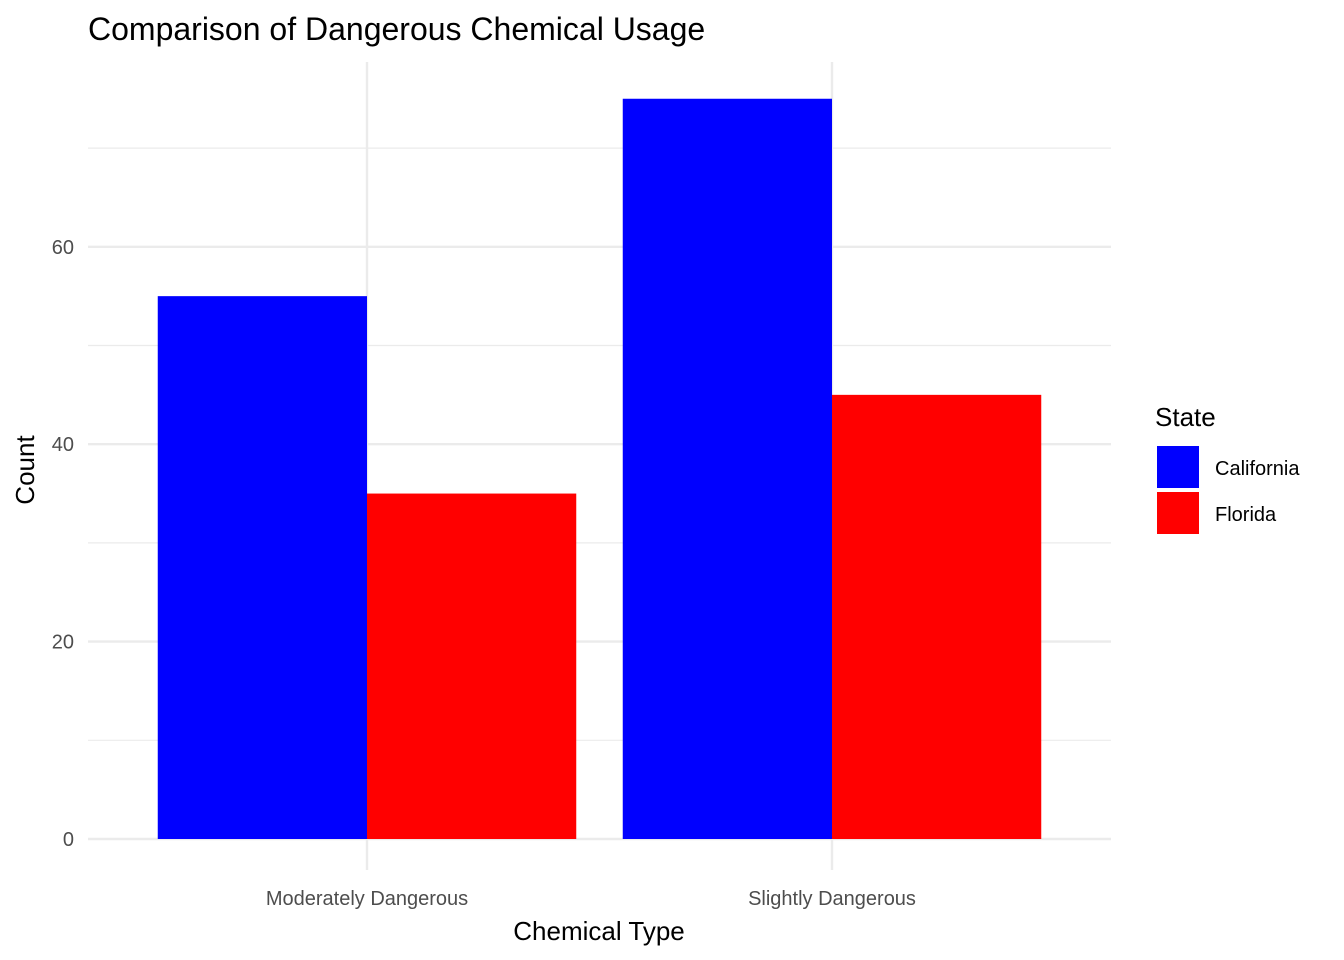 This screenshot has width=1344, height=960. I want to click on y-tick-label: 40, so click(63, 445).